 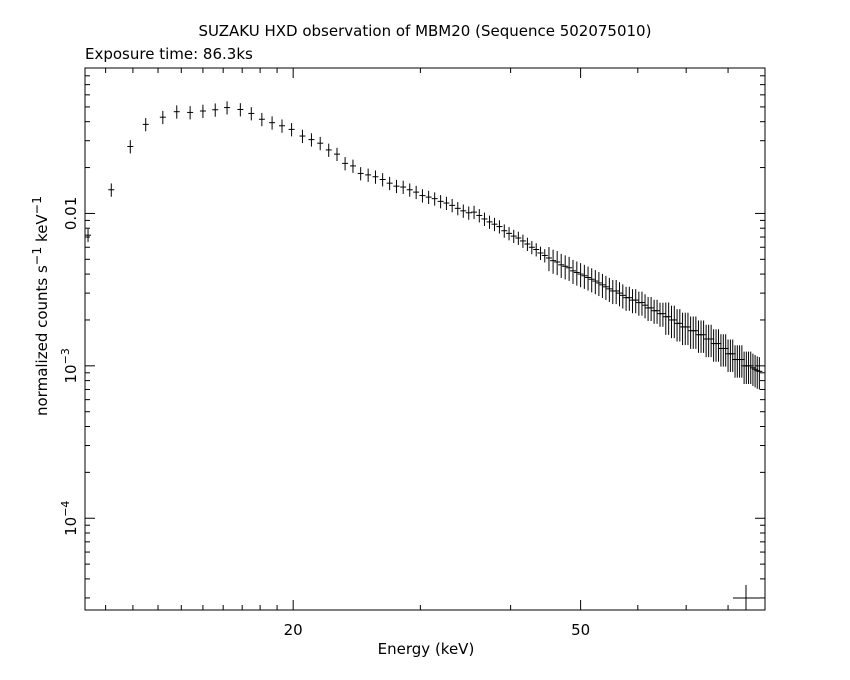 What do you see at coordinates (71, 213) in the screenshot?
I see `y-tick-label: 0.01` at bounding box center [71, 213].